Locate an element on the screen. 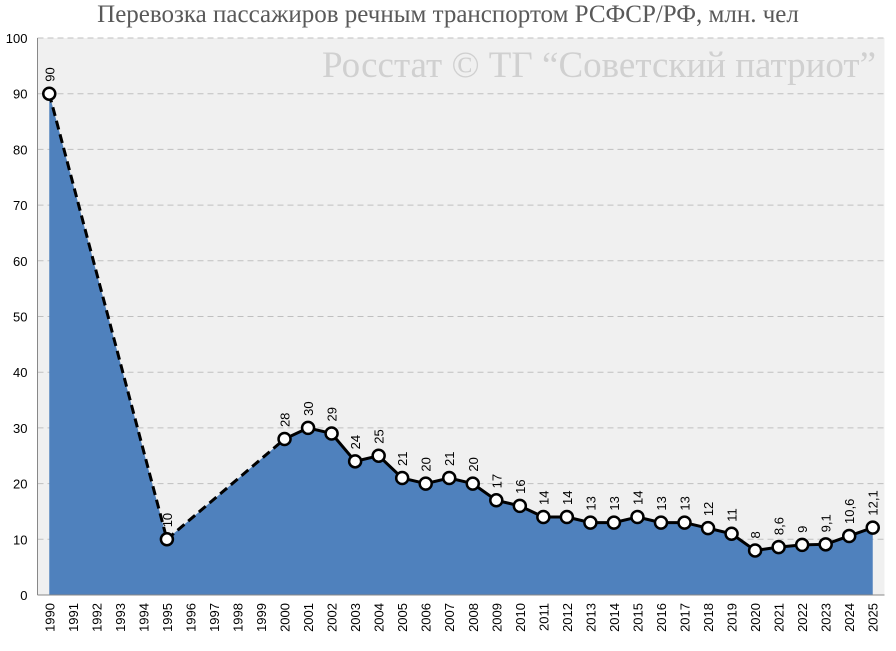 This screenshot has height=651, width=896. x-tick-label: 2017 is located at coordinates (685, 617).